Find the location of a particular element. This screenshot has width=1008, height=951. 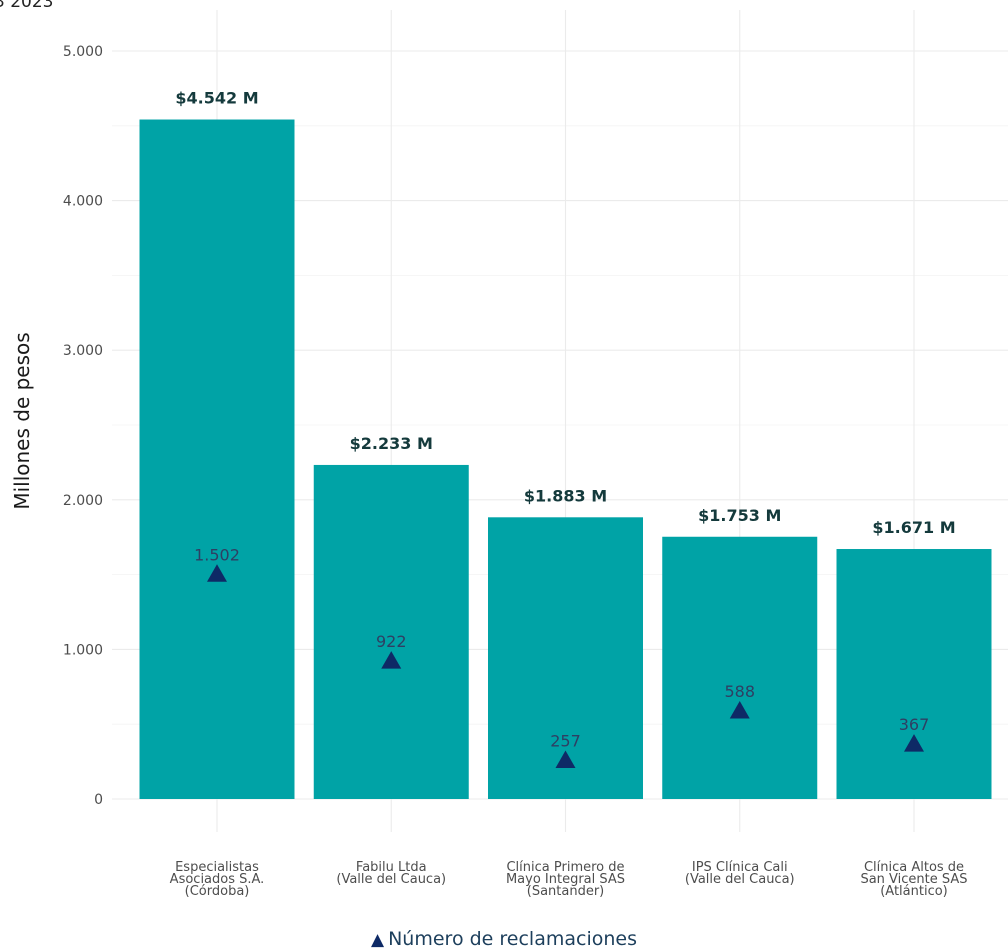

x-tick-label: Mayo Integral SAS is located at coordinates (565, 879).